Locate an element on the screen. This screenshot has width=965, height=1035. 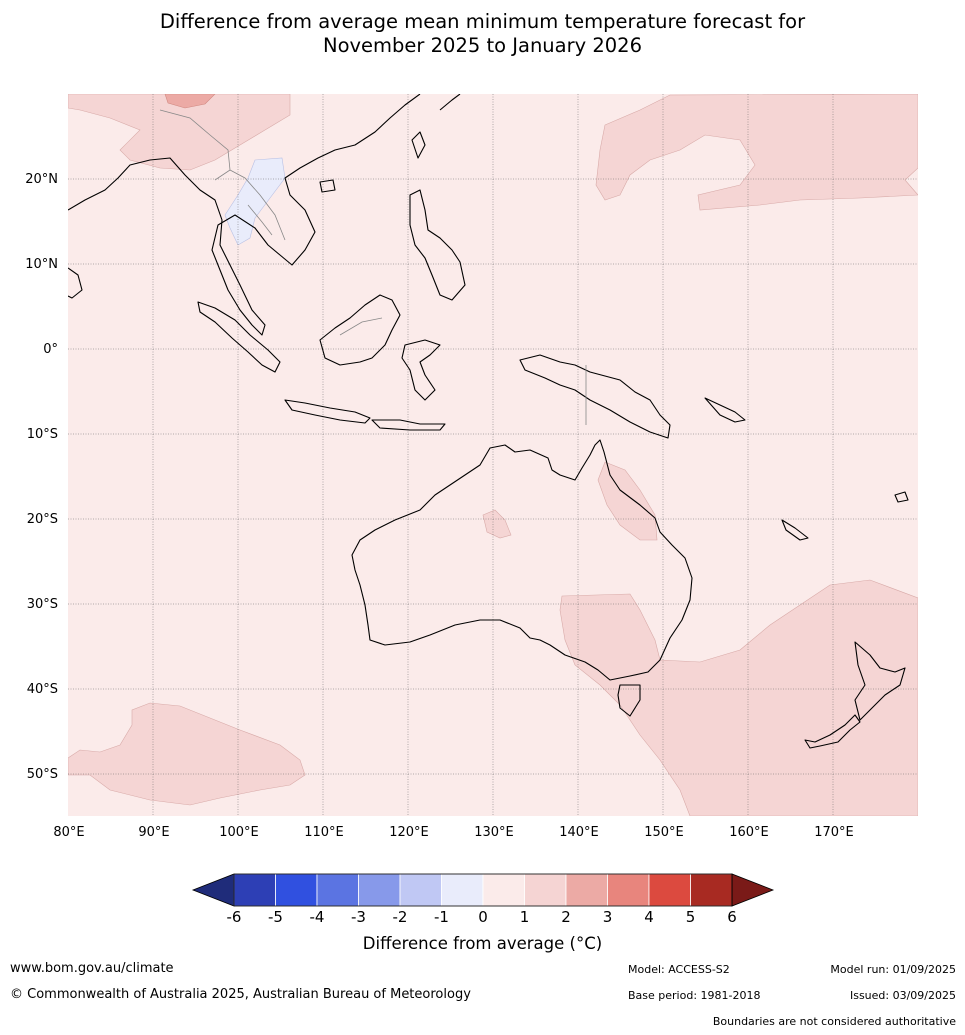
coastline-new-guinea is located at coordinates (595, 396).